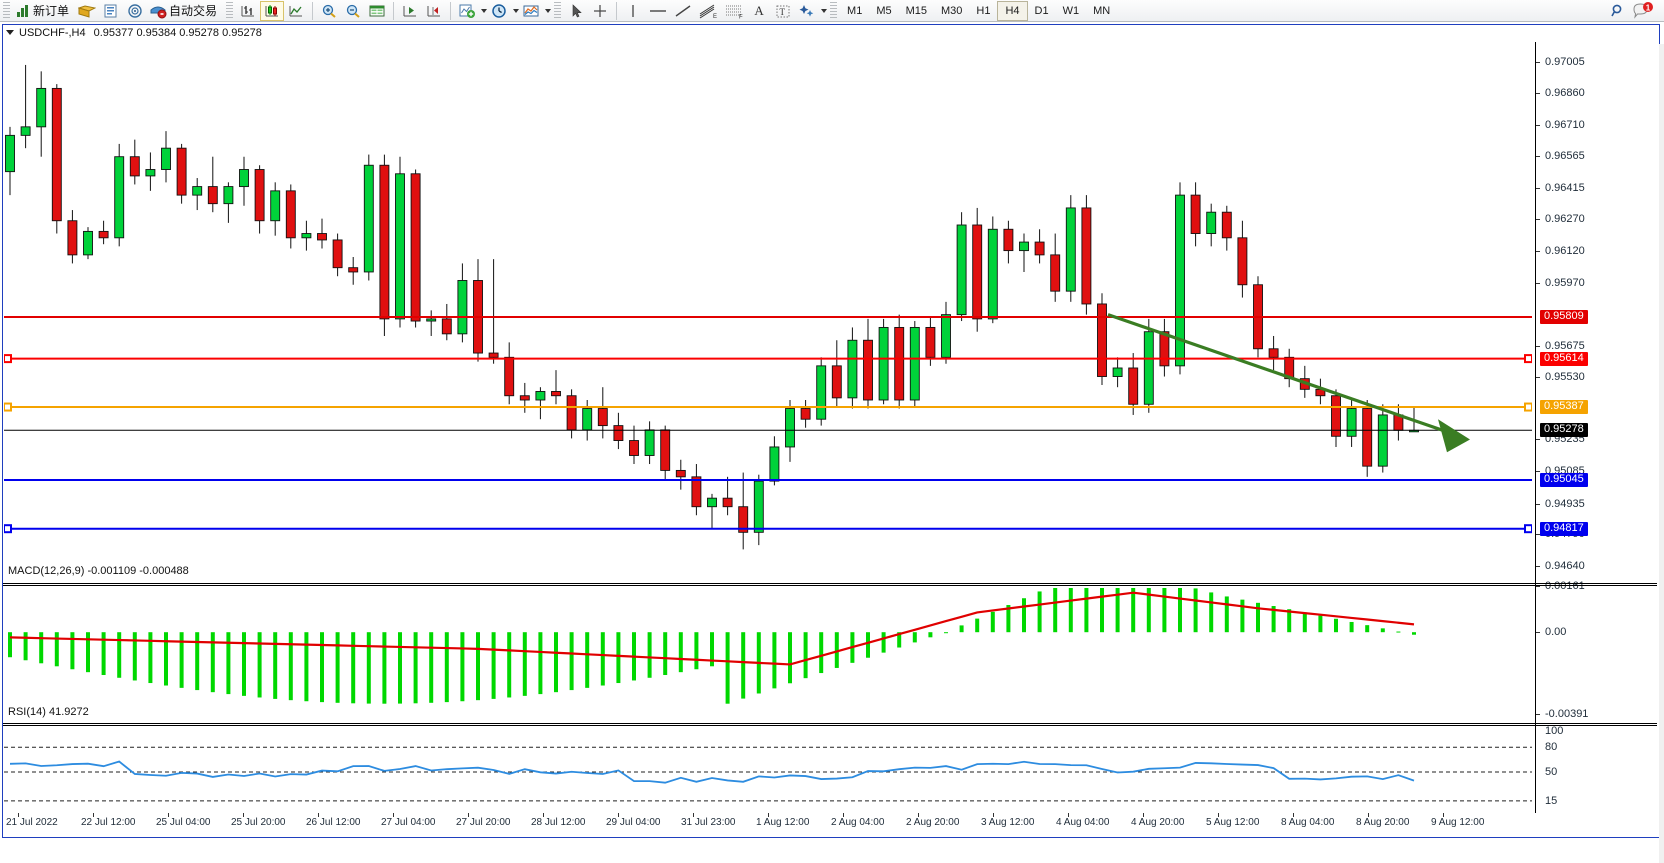 The image size is (1664, 863). What do you see at coordinates (983, 10) in the screenshot?
I see `timeframe-h1: H1` at bounding box center [983, 10].